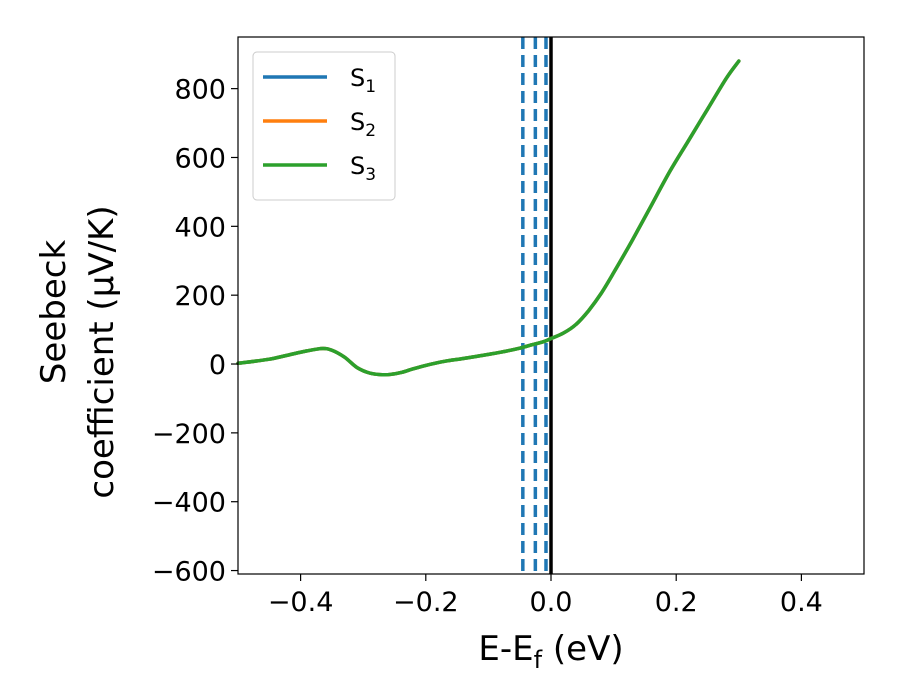 The width and height of the screenshot is (900, 700). I want to click on y-axis-title-line2: coefficient (μV/K), so click(102, 351).